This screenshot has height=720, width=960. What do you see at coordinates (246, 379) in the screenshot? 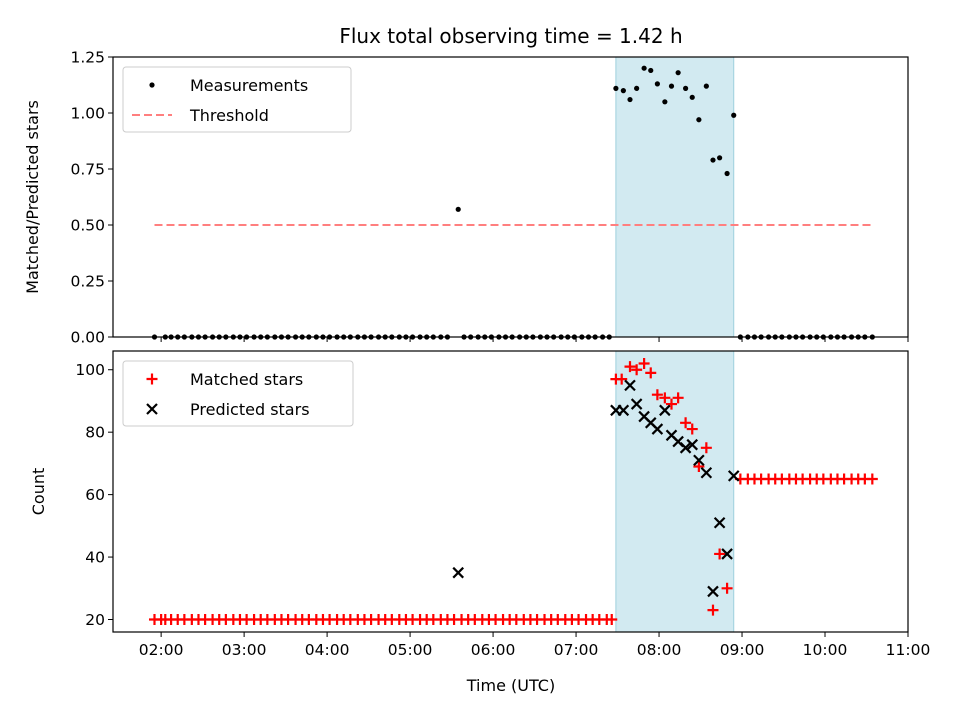
I see `legend-label: Matched stars` at bounding box center [246, 379].